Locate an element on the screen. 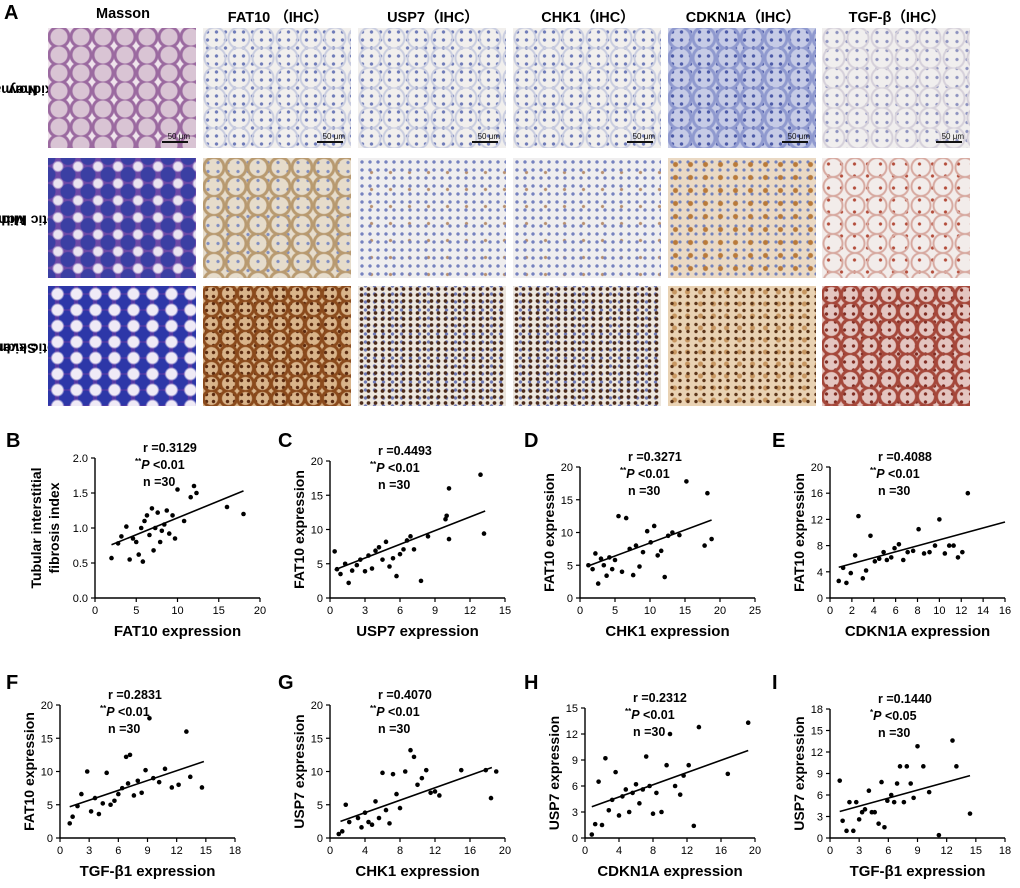  x-tick-label: 20 is located at coordinates (755, 851).